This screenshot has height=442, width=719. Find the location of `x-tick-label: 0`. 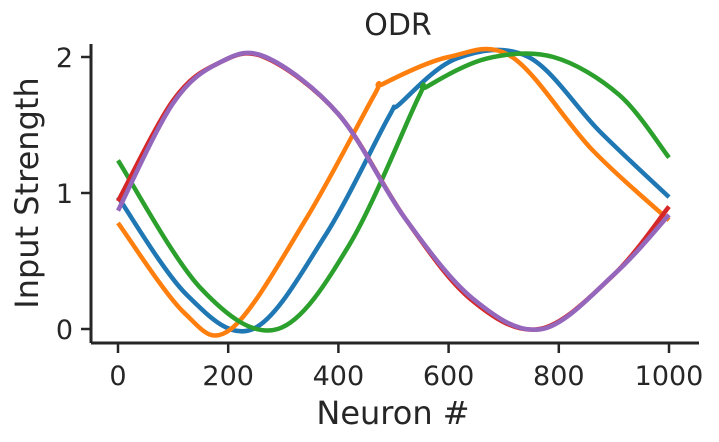

x-tick-label: 0 is located at coordinates (117, 376).